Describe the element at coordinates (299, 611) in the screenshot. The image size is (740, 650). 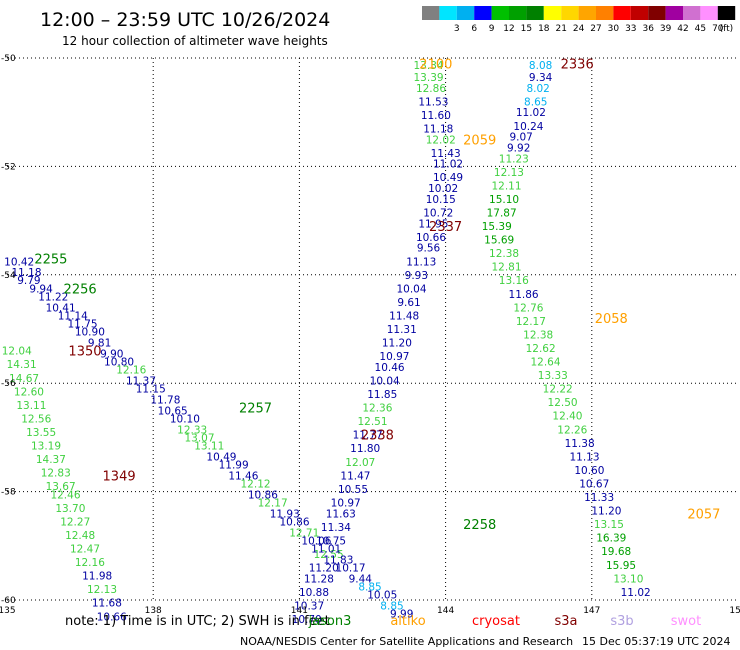
I see `x-tick-label: 141` at that location.